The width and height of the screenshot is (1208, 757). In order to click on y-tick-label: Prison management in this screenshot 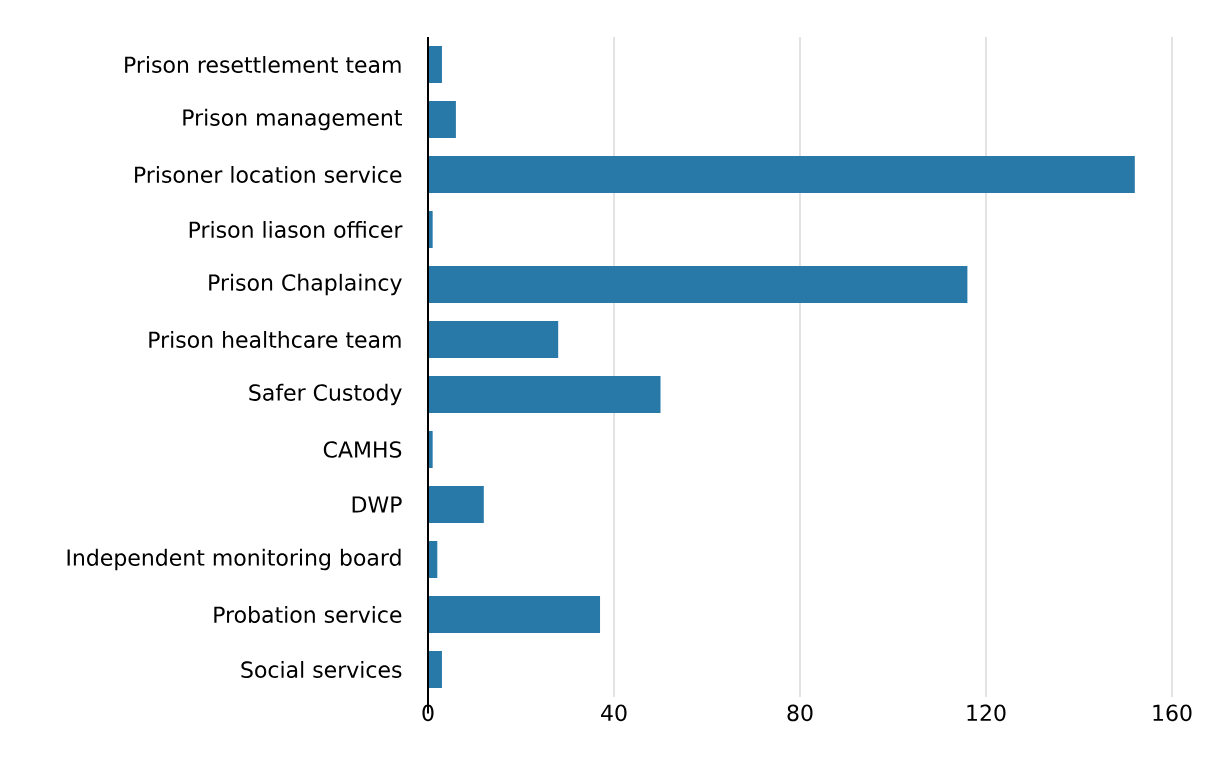, I will do `click(292, 119)`.